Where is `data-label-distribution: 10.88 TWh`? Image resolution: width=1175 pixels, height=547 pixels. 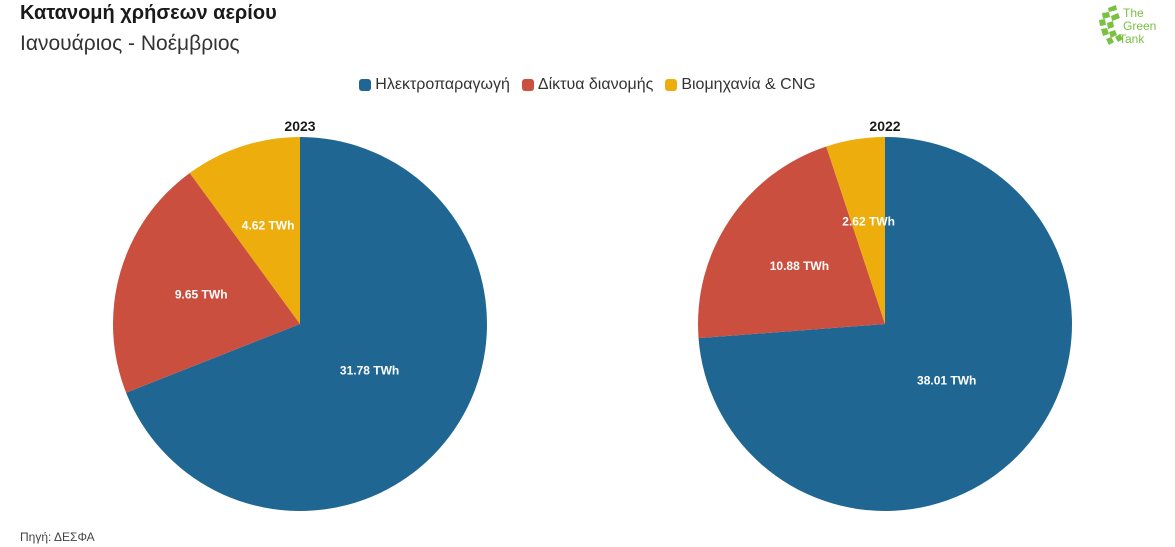 data-label-distribution: 10.88 TWh is located at coordinates (799, 266).